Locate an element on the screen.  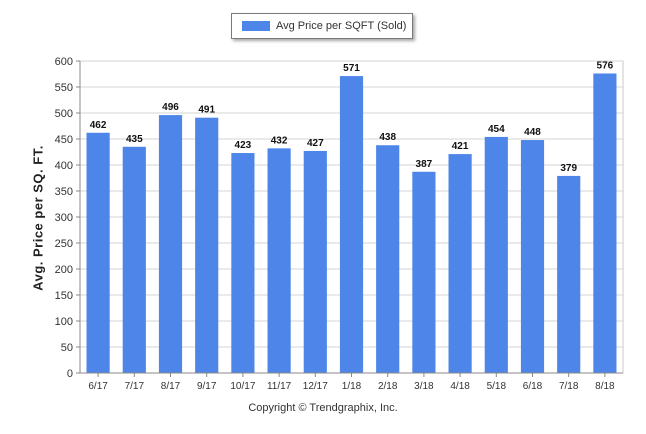
y-tick-label: 600 is located at coordinates (64, 62).